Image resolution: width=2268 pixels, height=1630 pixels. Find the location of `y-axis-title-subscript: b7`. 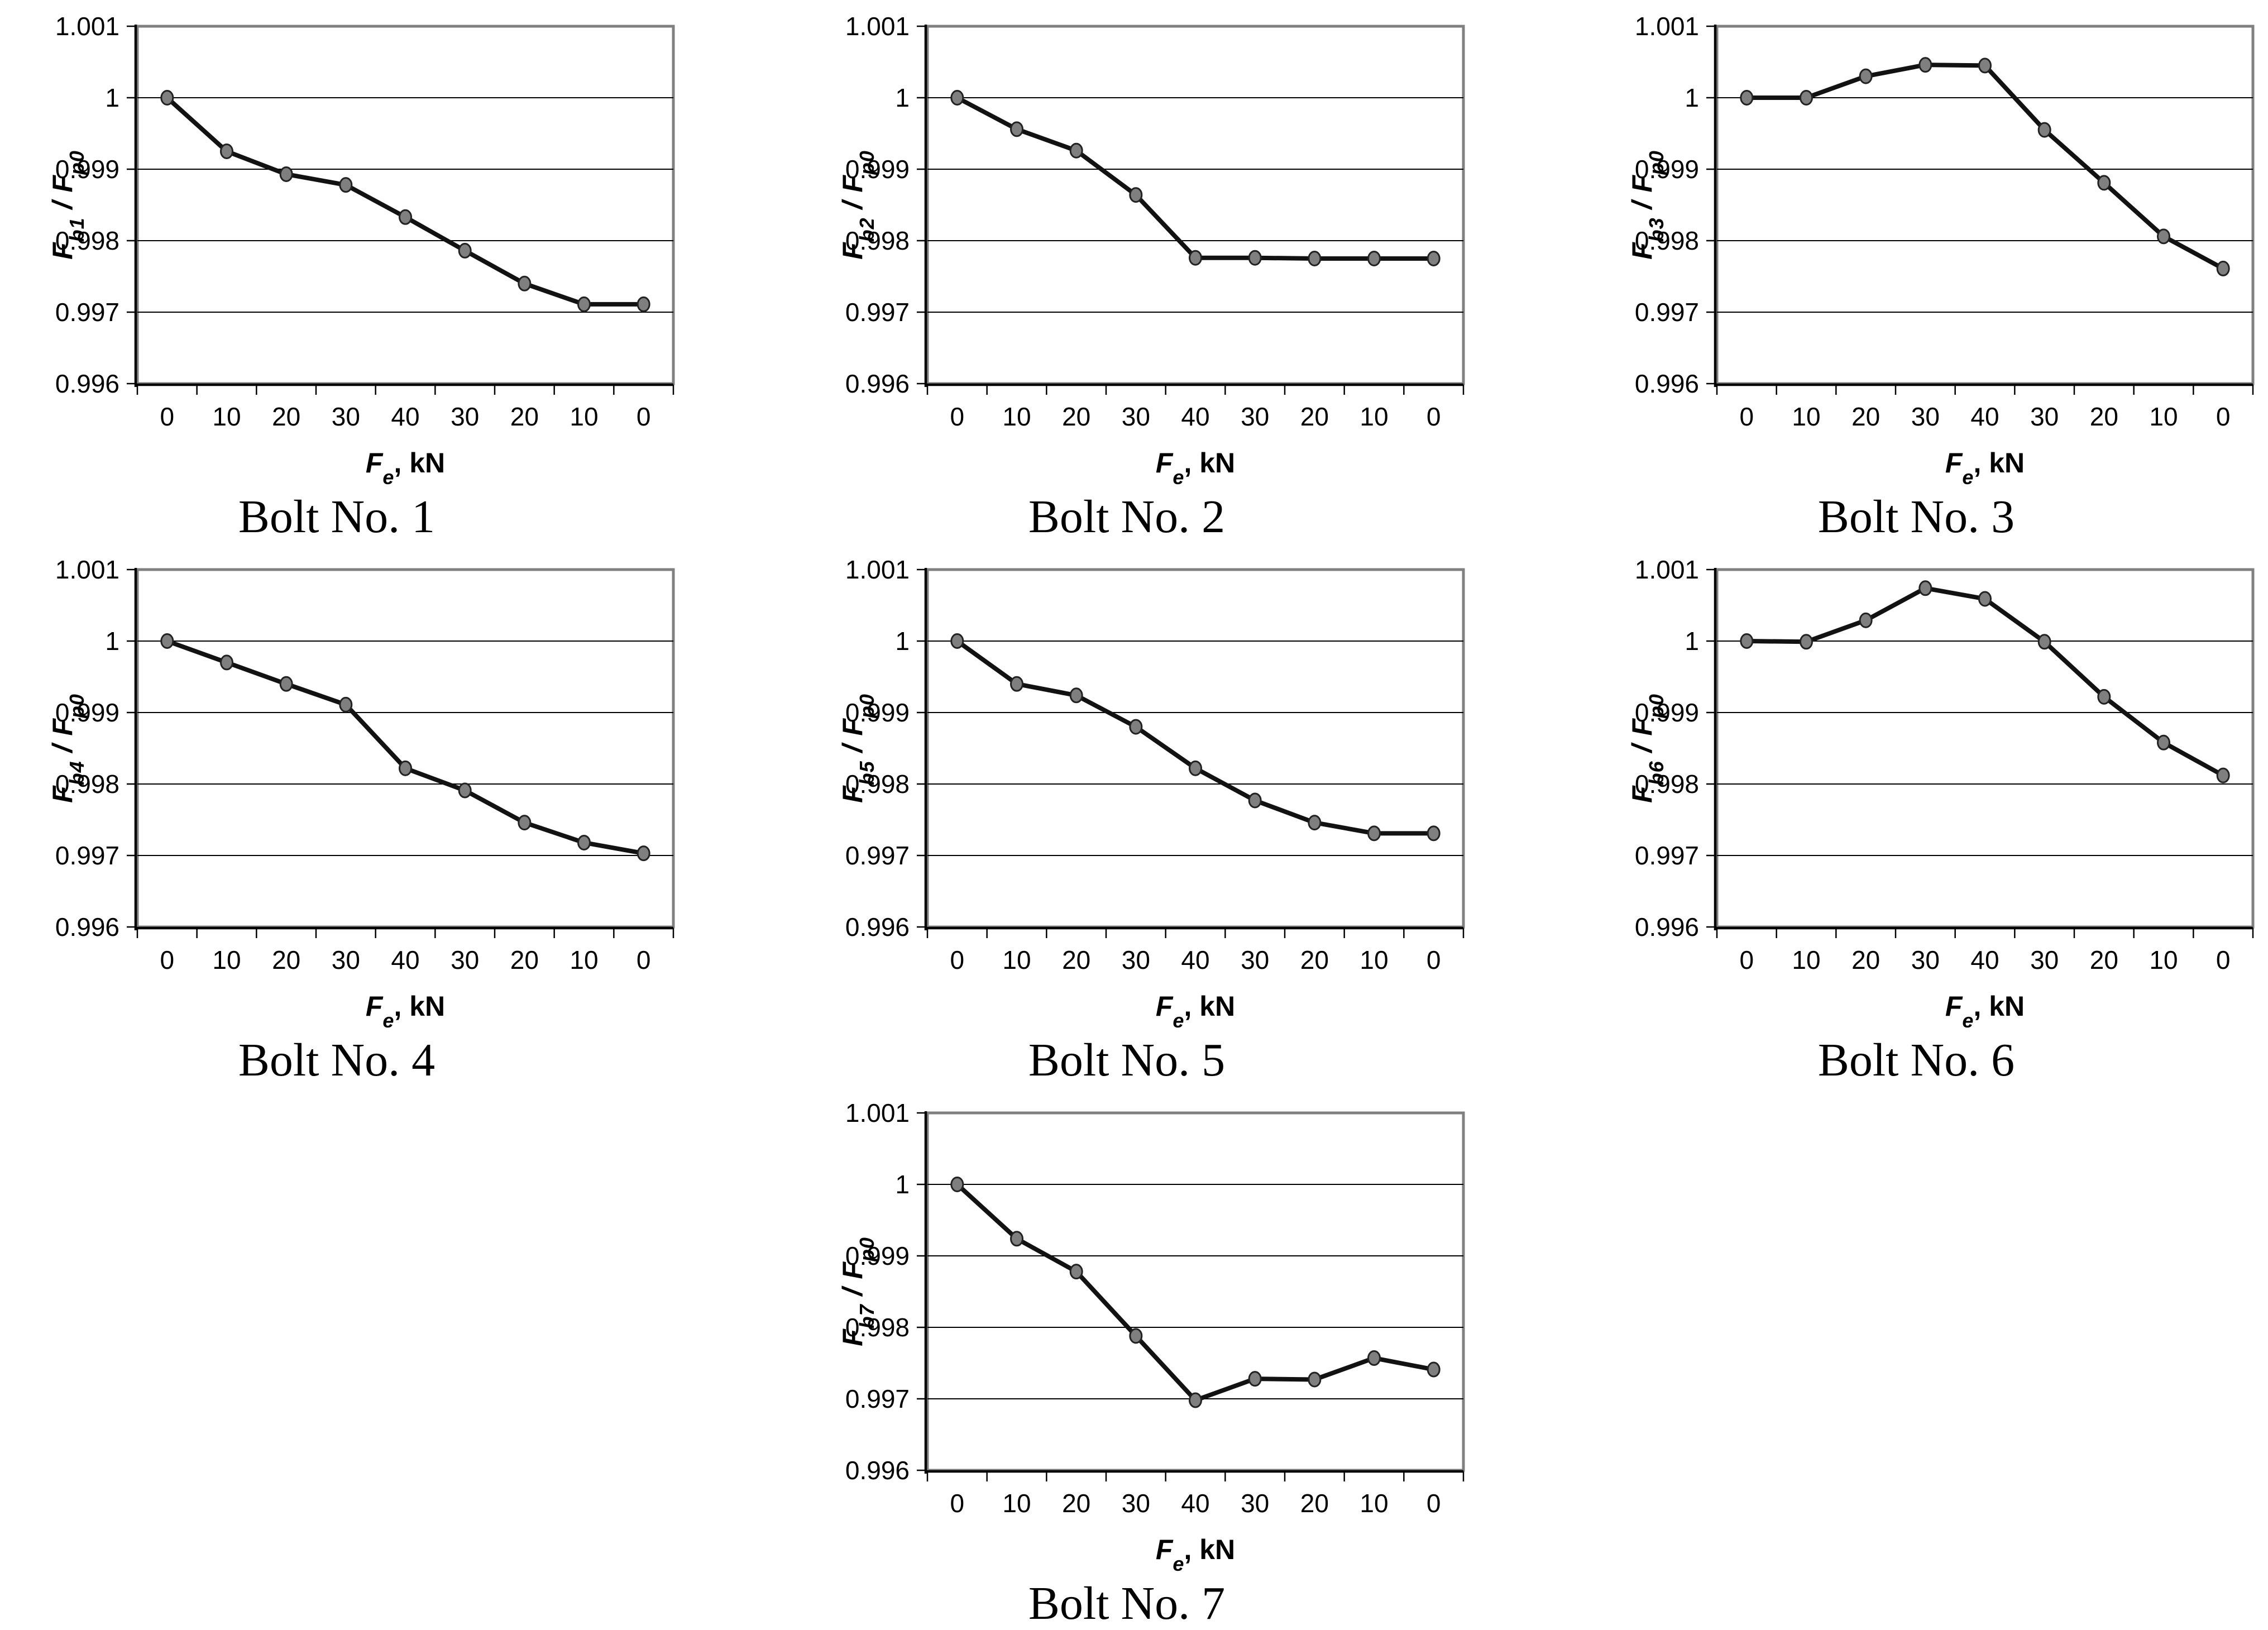

y-axis-title-subscript: b7 is located at coordinates (866, 1316).